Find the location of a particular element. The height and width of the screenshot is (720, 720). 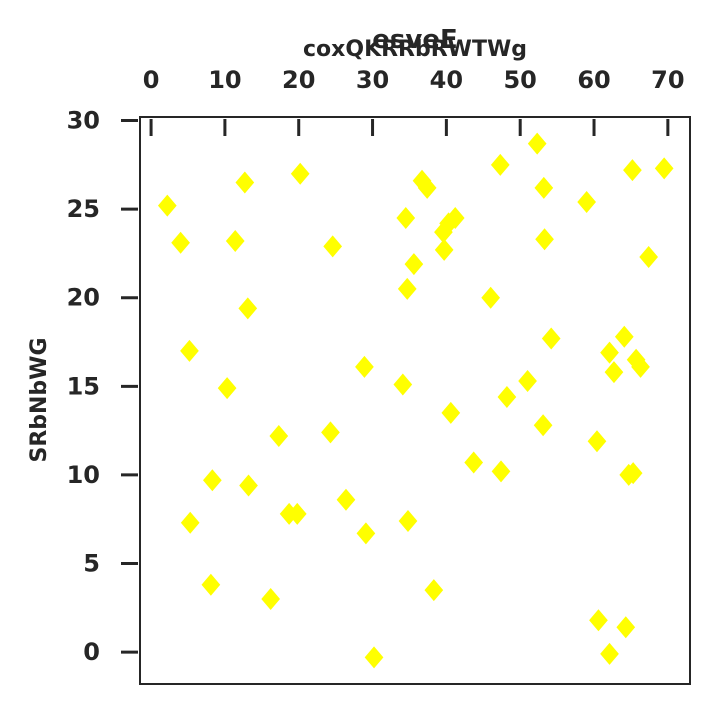

x-tick-label: 10 is located at coordinates (224, 80).